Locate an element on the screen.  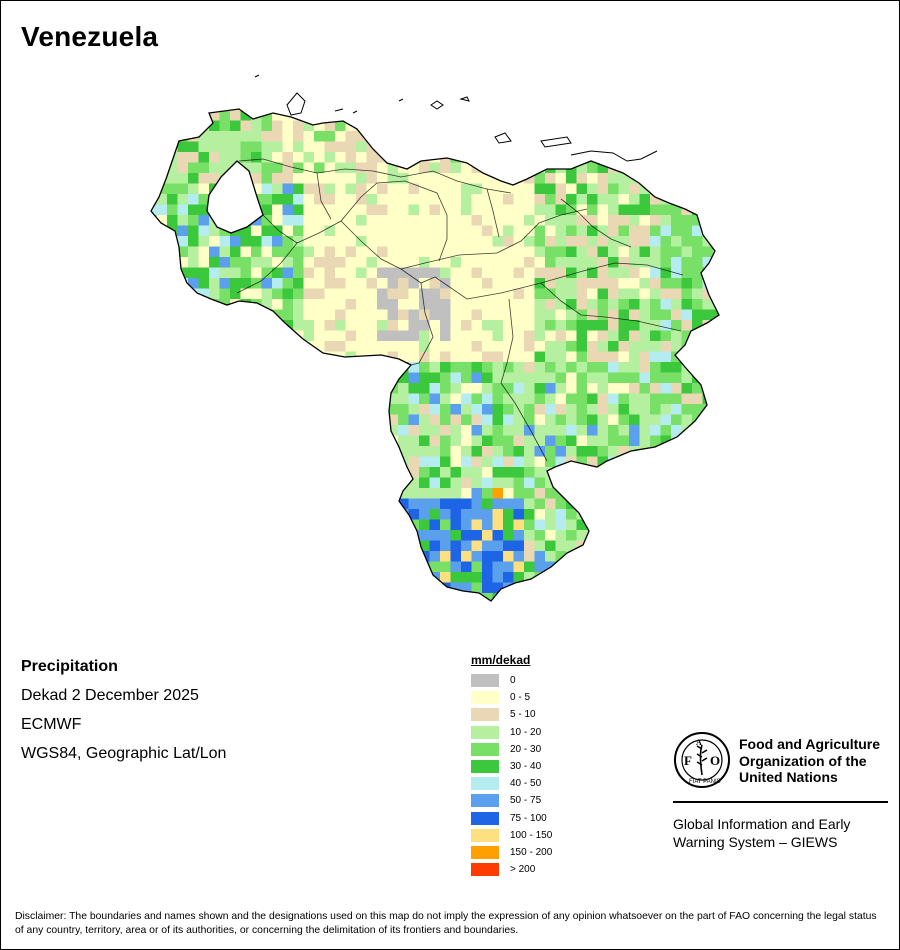
fao-logo-o: O is located at coordinates (715, 760).